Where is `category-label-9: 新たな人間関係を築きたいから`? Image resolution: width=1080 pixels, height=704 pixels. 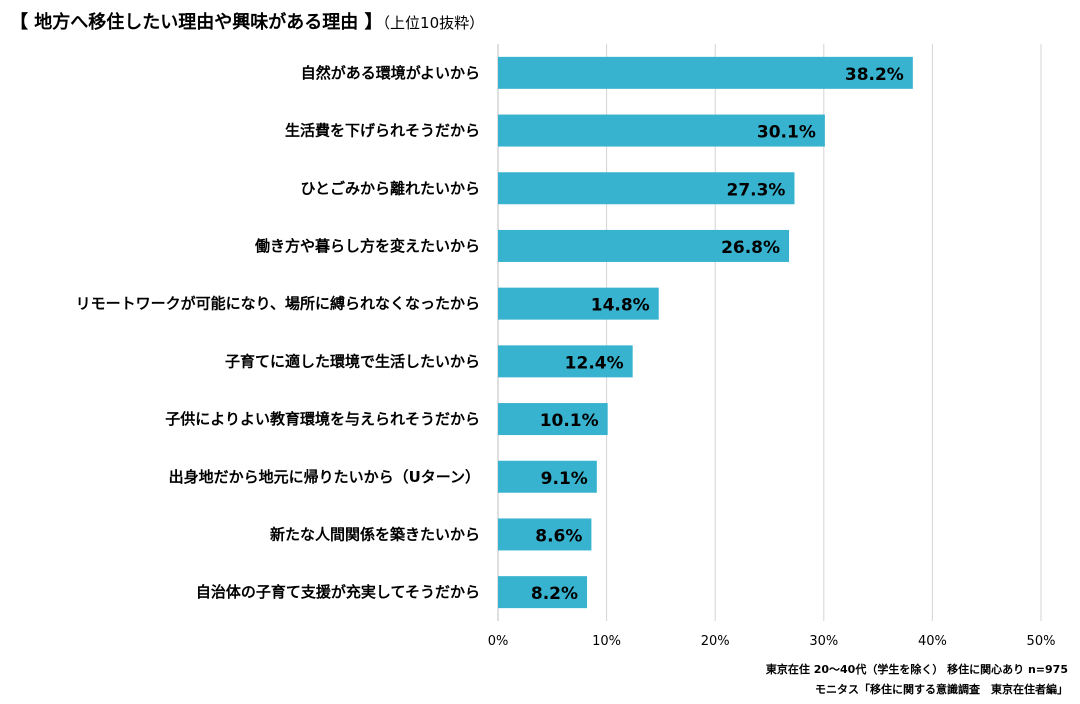
category-label-9: 新たな人間関係を築きたいから is located at coordinates (375, 534).